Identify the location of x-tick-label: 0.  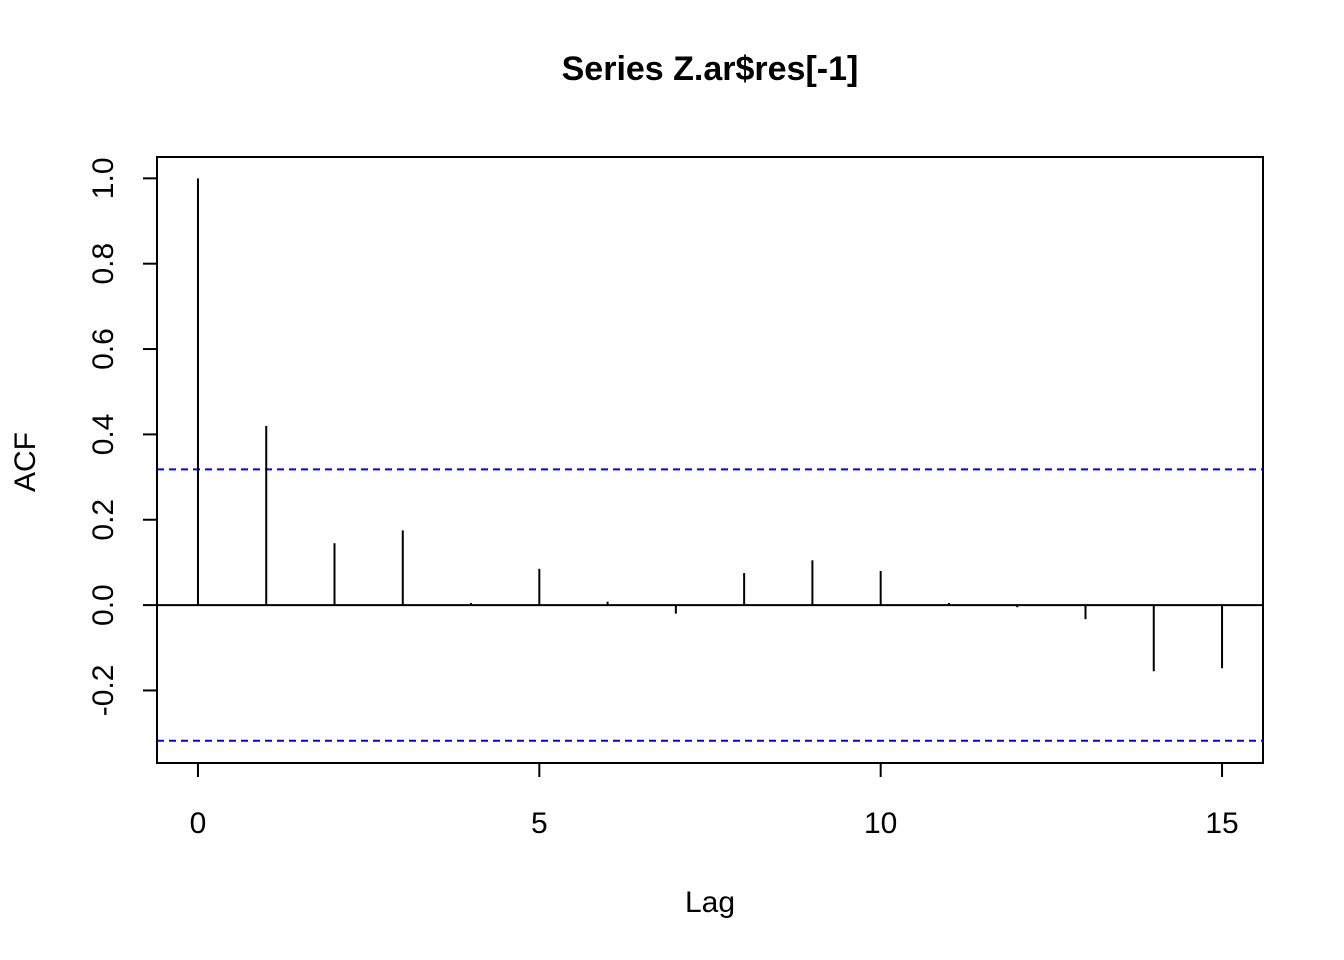
(198, 823).